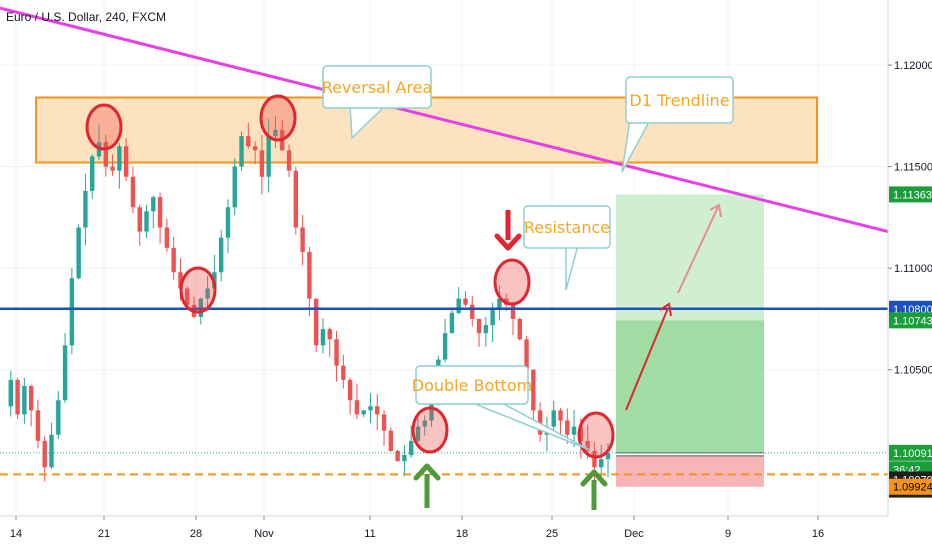  What do you see at coordinates (264, 534) in the screenshot?
I see `x-tick-label-3: Nov` at bounding box center [264, 534].